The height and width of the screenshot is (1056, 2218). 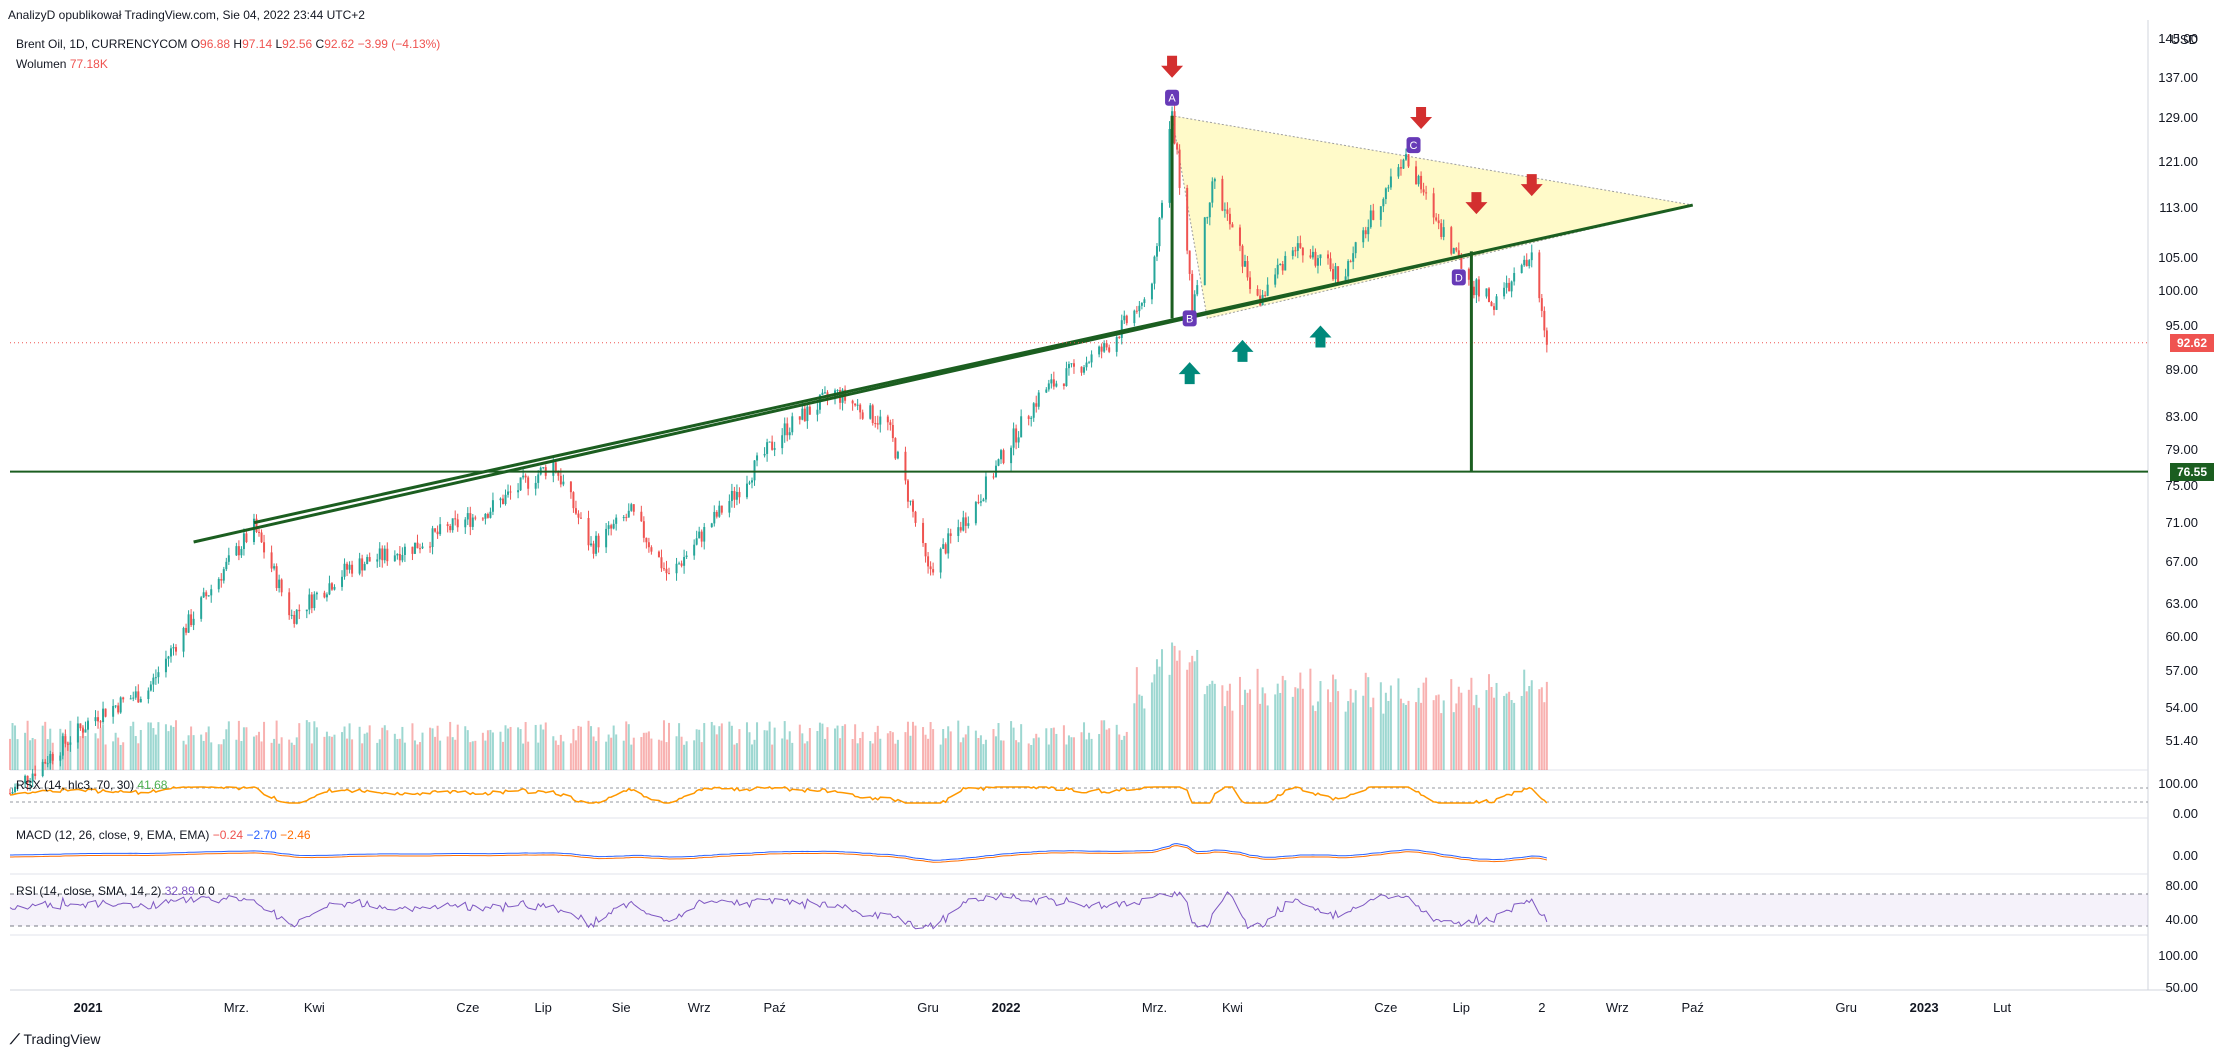 What do you see at coordinates (102, 44) in the screenshot?
I see `symbol-title: Brent Oil, 1D, CURRENCYCOM` at bounding box center [102, 44].